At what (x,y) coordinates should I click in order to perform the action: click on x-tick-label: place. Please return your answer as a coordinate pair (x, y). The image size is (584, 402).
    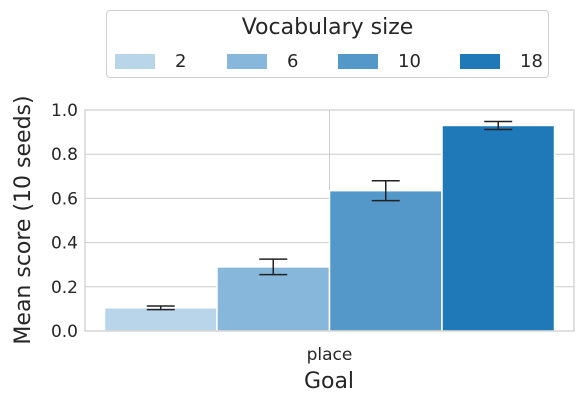
    Looking at the image, I should click on (330, 355).